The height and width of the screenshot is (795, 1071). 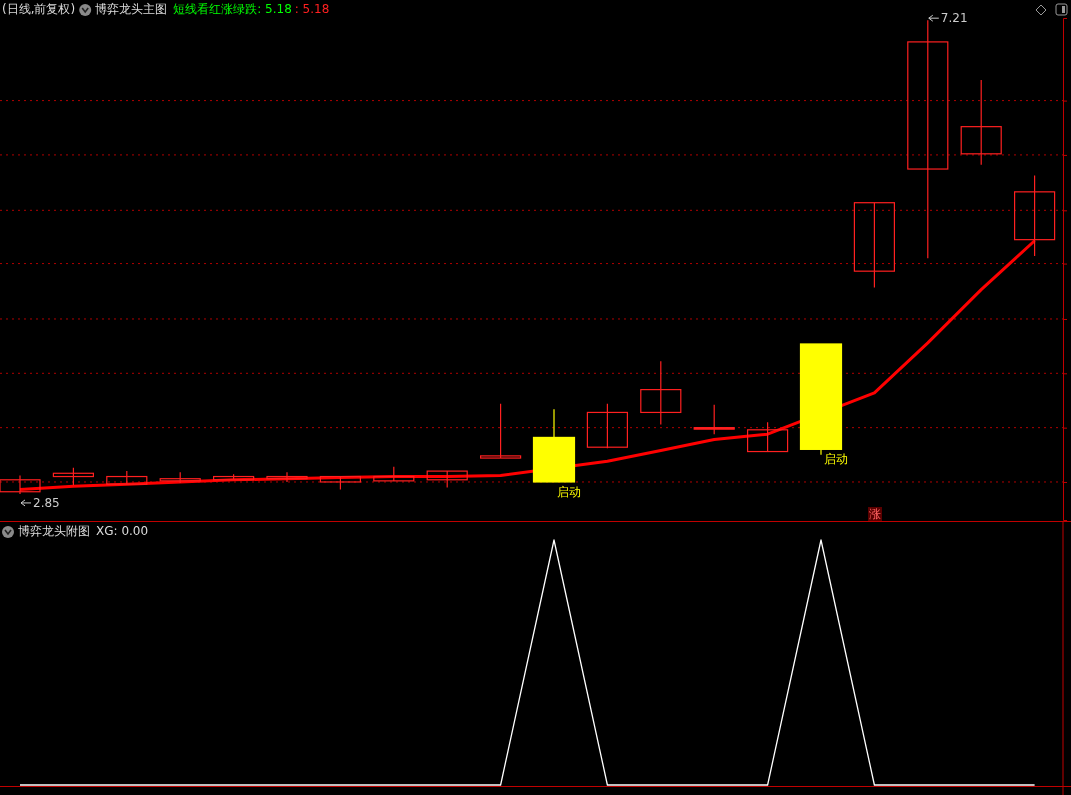 What do you see at coordinates (232, 9) in the screenshot?
I see `text: 短线看红涨绿跌: 5.18` at bounding box center [232, 9].